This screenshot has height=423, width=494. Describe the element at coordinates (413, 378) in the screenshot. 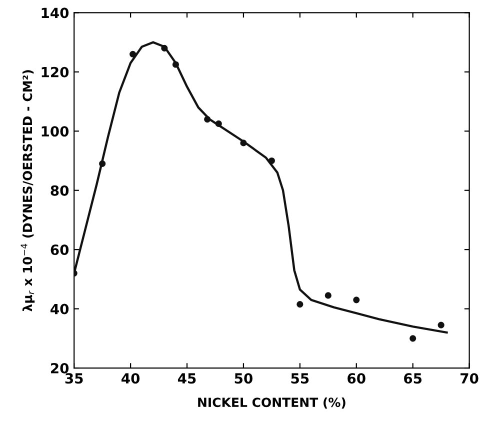

I see `x-tick-label: 65` at that location.